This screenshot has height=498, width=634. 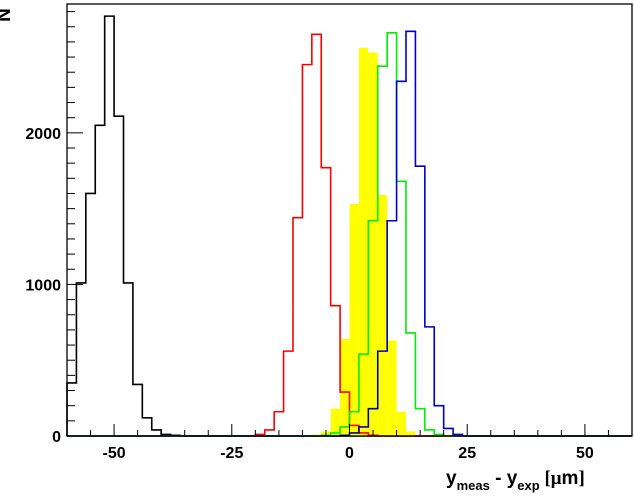 What do you see at coordinates (570, 478) in the screenshot?
I see `x-axis-label-unit-m: m` at bounding box center [570, 478].